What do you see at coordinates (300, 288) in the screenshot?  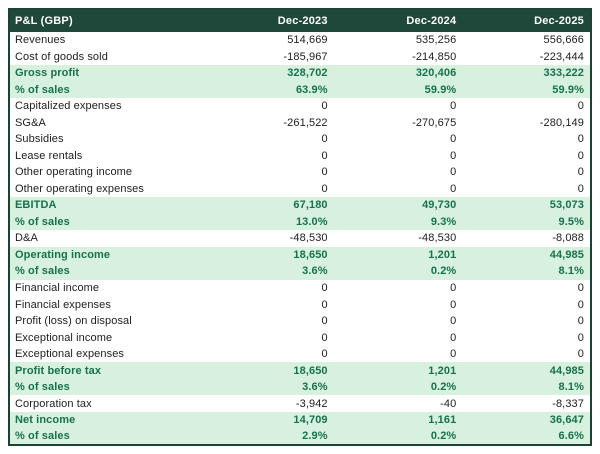 I see `table-row: Financial income 0 0 0` at bounding box center [300, 288].